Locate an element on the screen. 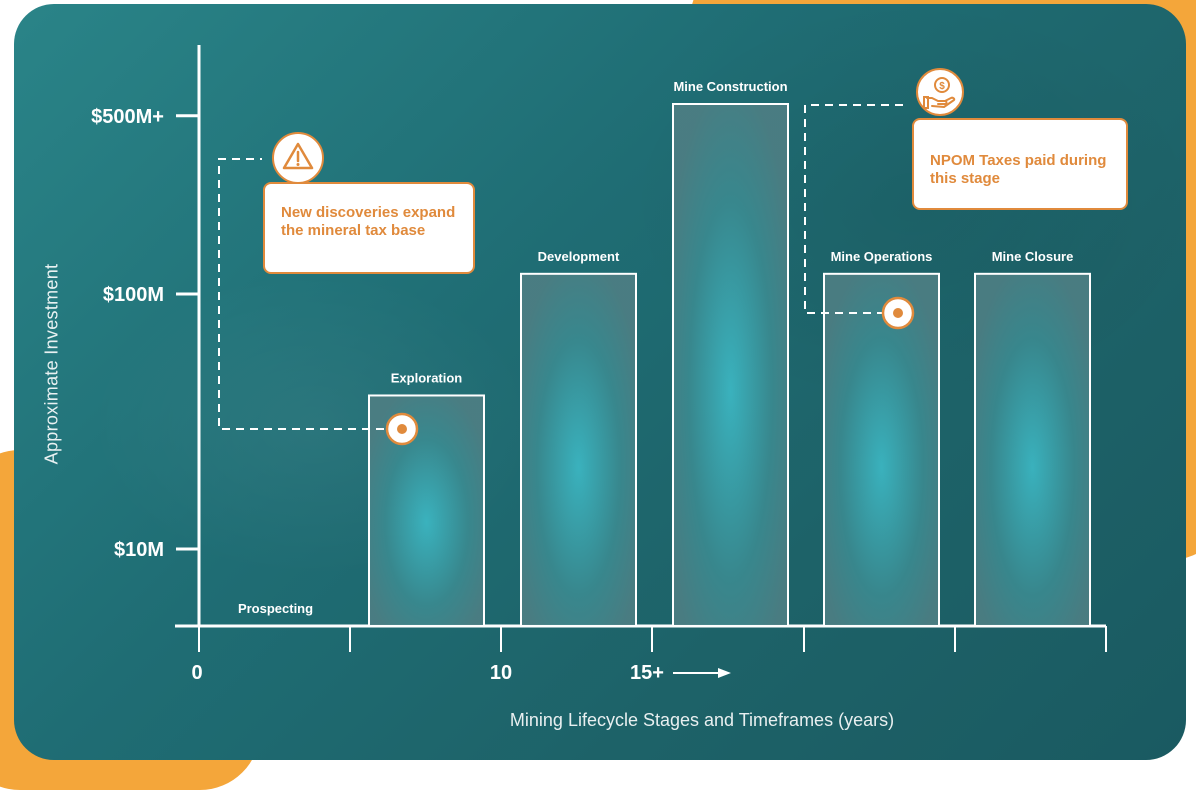 This screenshot has width=1196, height=790. x-tick-label: 10 is located at coordinates (501, 673).